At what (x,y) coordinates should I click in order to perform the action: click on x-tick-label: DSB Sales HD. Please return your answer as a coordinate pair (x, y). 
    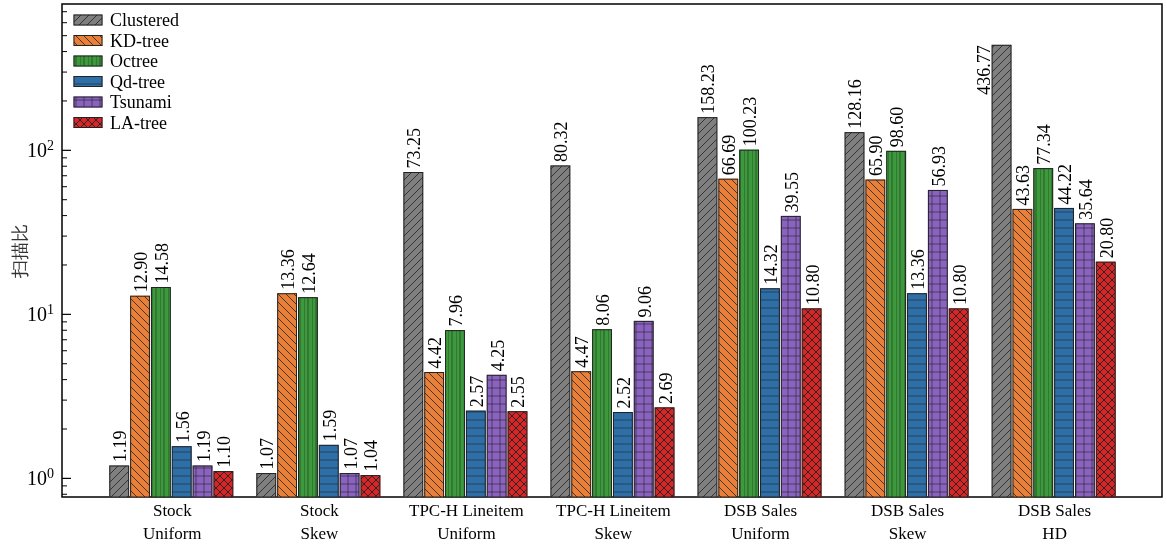
    Looking at the image, I should click on (1055, 522).